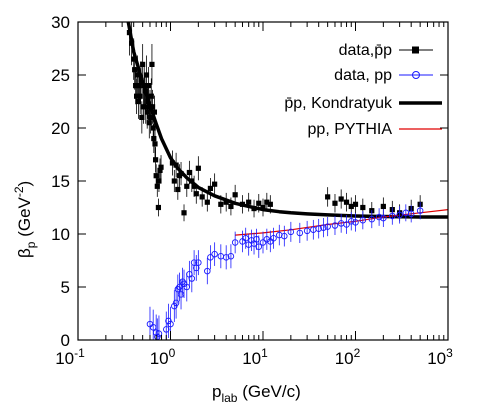  What do you see at coordinates (268, 391) in the screenshot?
I see `x-axis-title-rest: (GeV/c)` at bounding box center [268, 391].